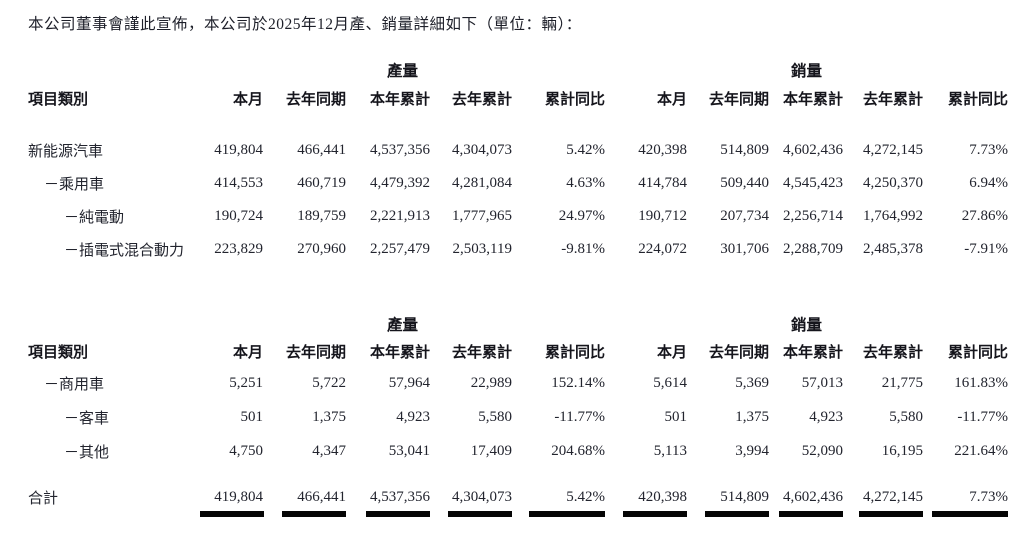 Image resolution: width=1024 pixels, height=544 pixels. Describe the element at coordinates (893, 249) in the screenshot. I see `sales-cell: 2,485,378` at that location.